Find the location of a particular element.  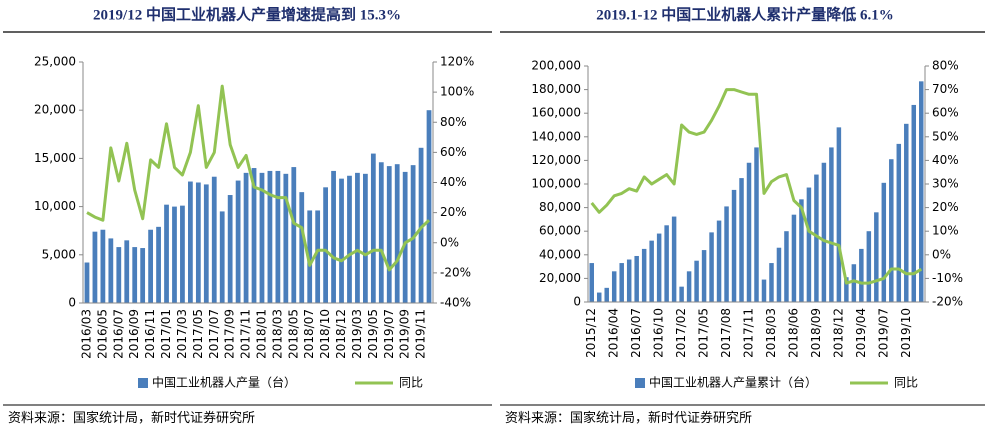

x-tick-label: 2017/07 is located at coordinates (214, 334).